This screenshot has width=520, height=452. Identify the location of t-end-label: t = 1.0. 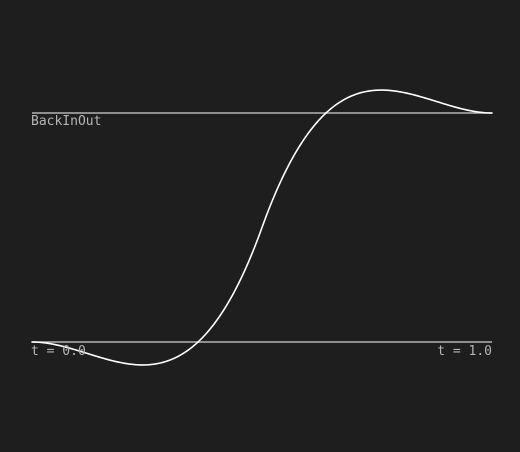
(464, 351).